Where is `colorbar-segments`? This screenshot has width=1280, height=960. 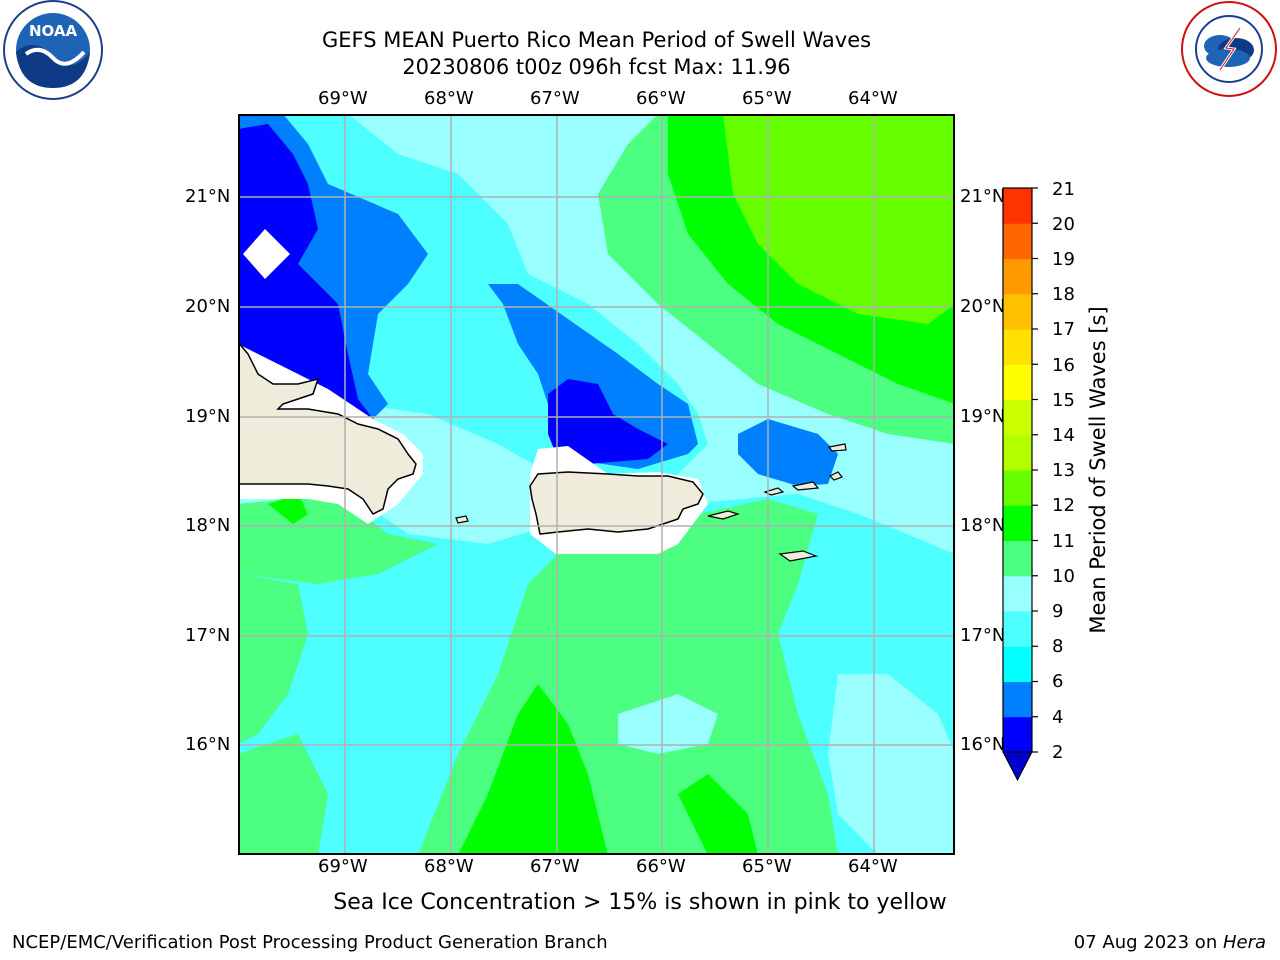
colorbar-segments is located at coordinates (1017, 470).